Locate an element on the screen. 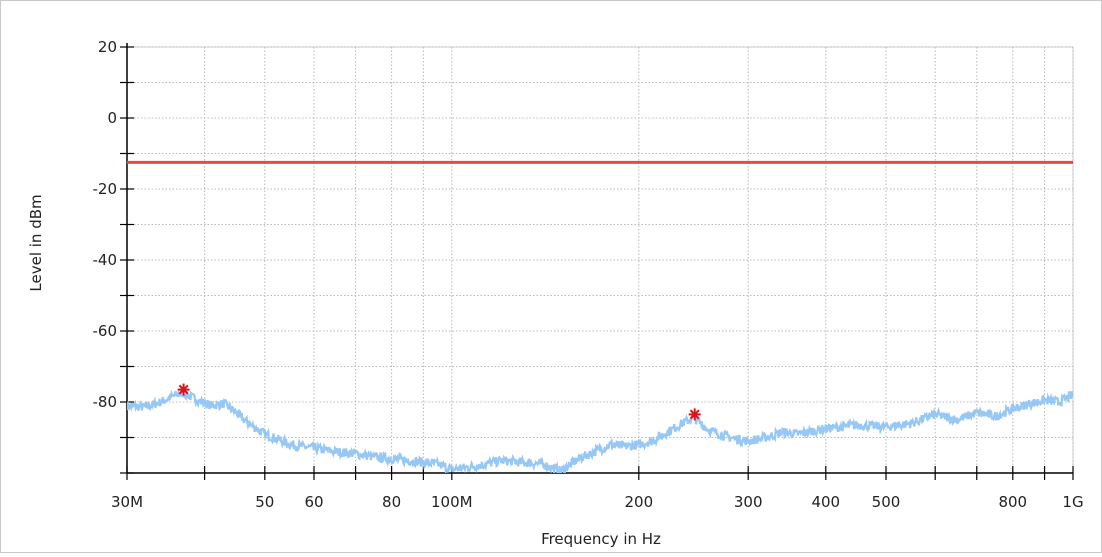 The width and height of the screenshot is (1102, 557). y-axis-label: Level in dBm is located at coordinates (36, 242).